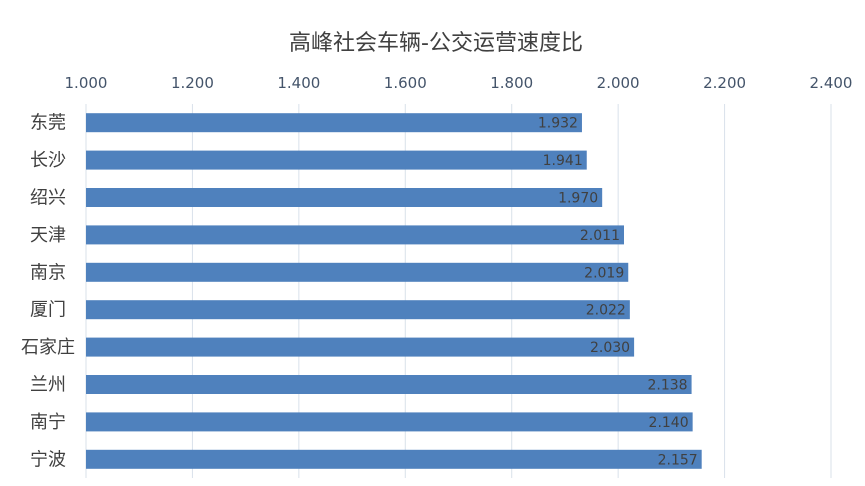 The width and height of the screenshot is (865, 486). Describe the element at coordinates (459, 83) in the screenshot. I see `x-axis-tick-labels: 1.000 1.200 1.400 1.600 1.800 2.000 2.200 2.400` at that location.